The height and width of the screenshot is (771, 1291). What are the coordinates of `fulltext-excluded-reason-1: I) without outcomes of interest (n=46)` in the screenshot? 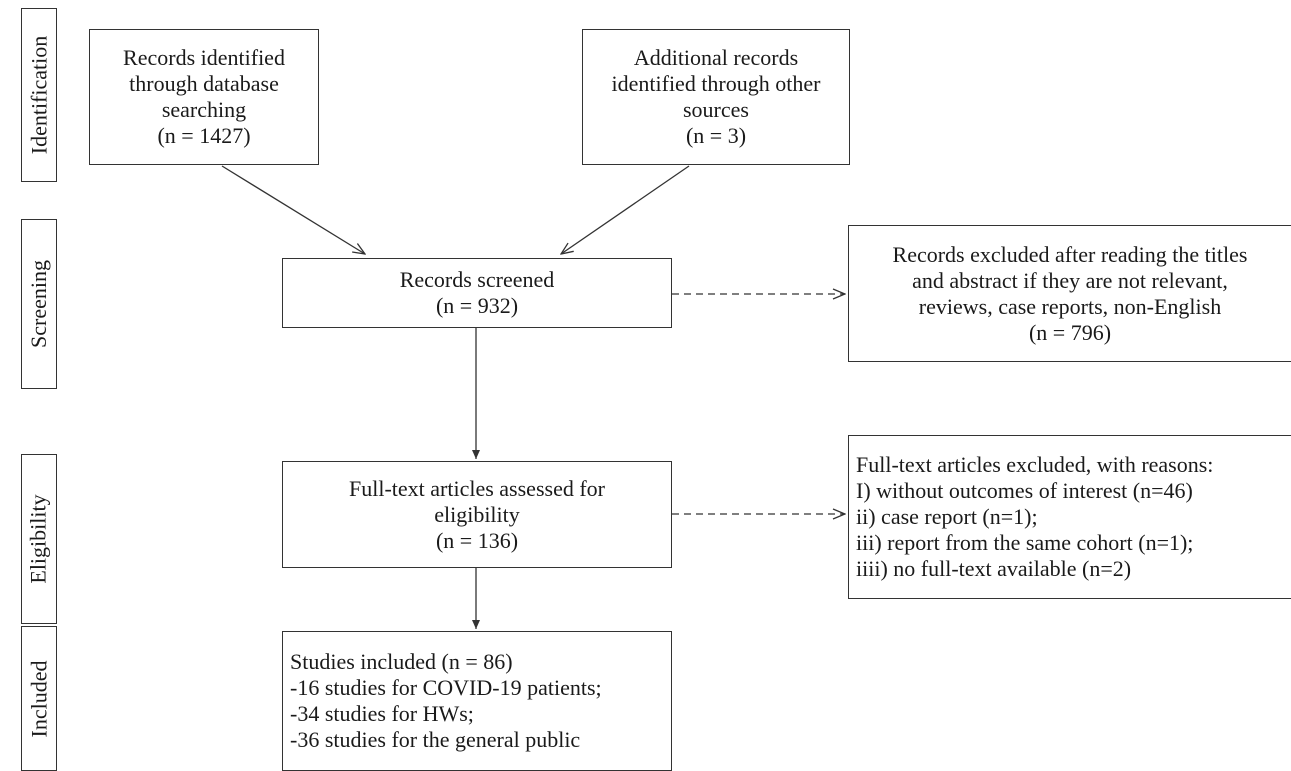 It's located at (1024, 490).